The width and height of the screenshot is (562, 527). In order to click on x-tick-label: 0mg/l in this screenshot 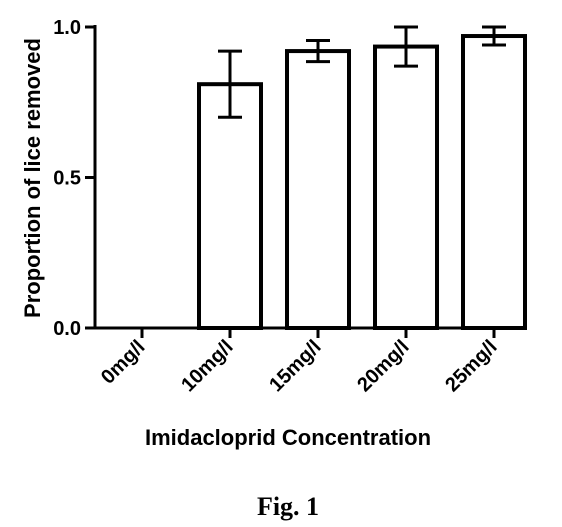, I will do `click(123, 362)`.